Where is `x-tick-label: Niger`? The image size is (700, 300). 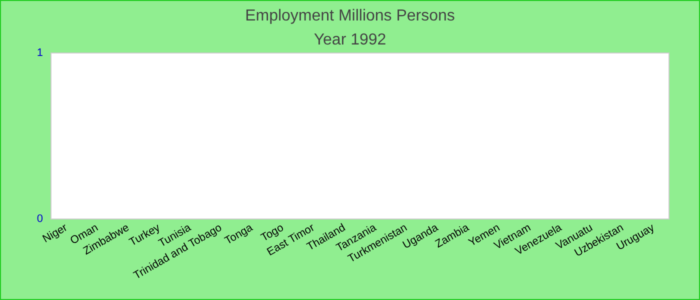 x-tick-label: Niger is located at coordinates (55, 234).